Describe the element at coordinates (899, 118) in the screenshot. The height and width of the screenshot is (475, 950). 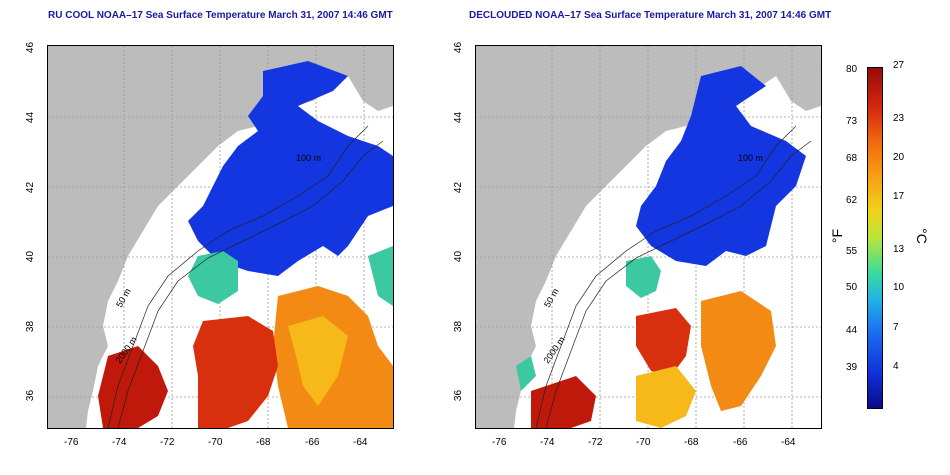
I see `celsius-tick: 23` at that location.